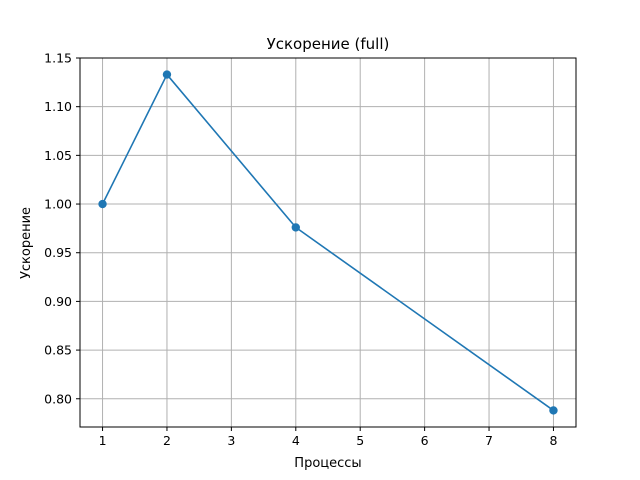 The width and height of the screenshot is (640, 480). I want to click on x-tick-label: 8, so click(553, 440).